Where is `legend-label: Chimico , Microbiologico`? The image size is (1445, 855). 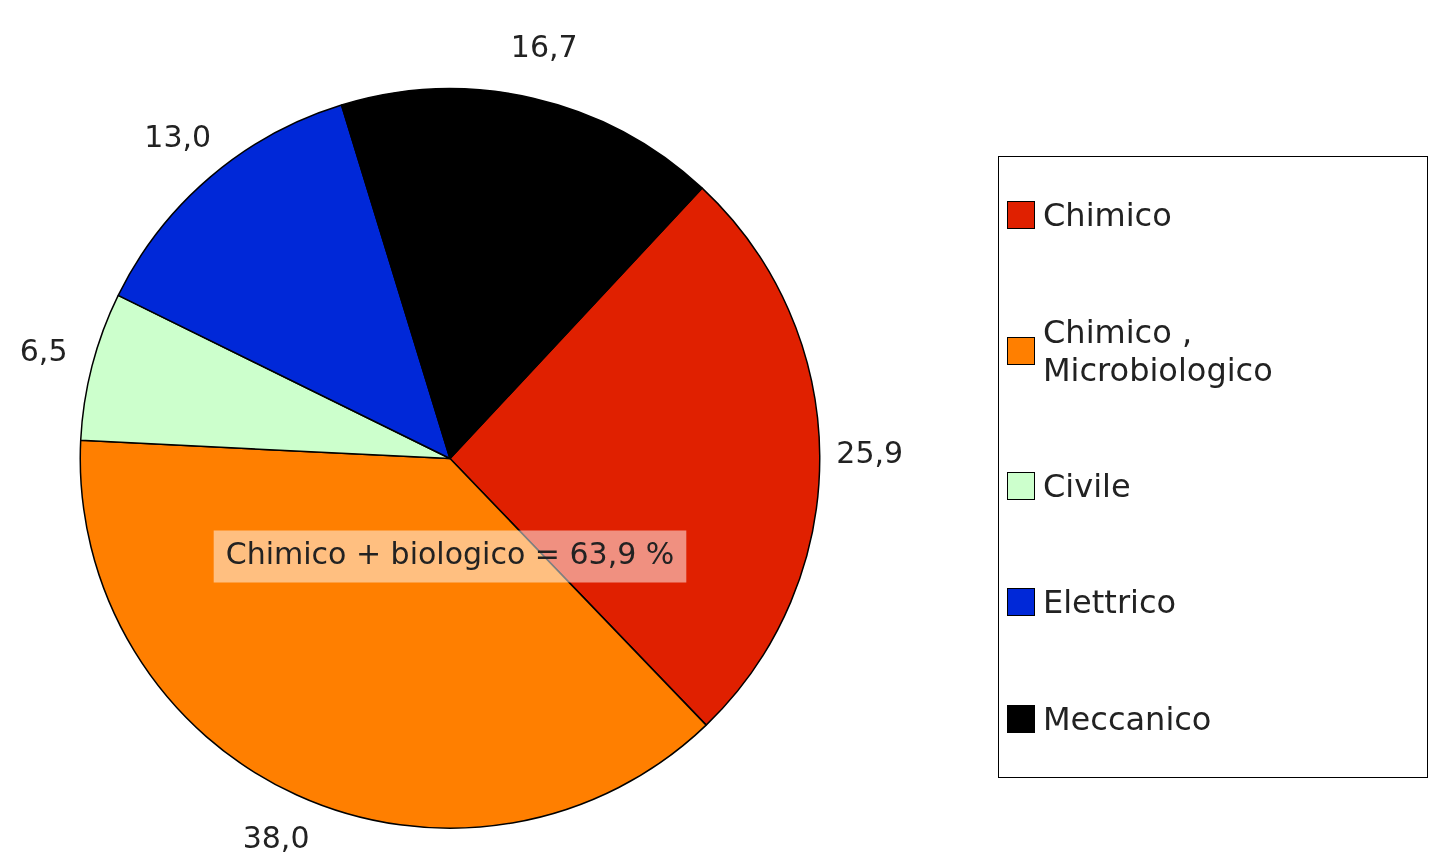 legend-label: Chimico , Microbiologico is located at coordinates (1158, 350).